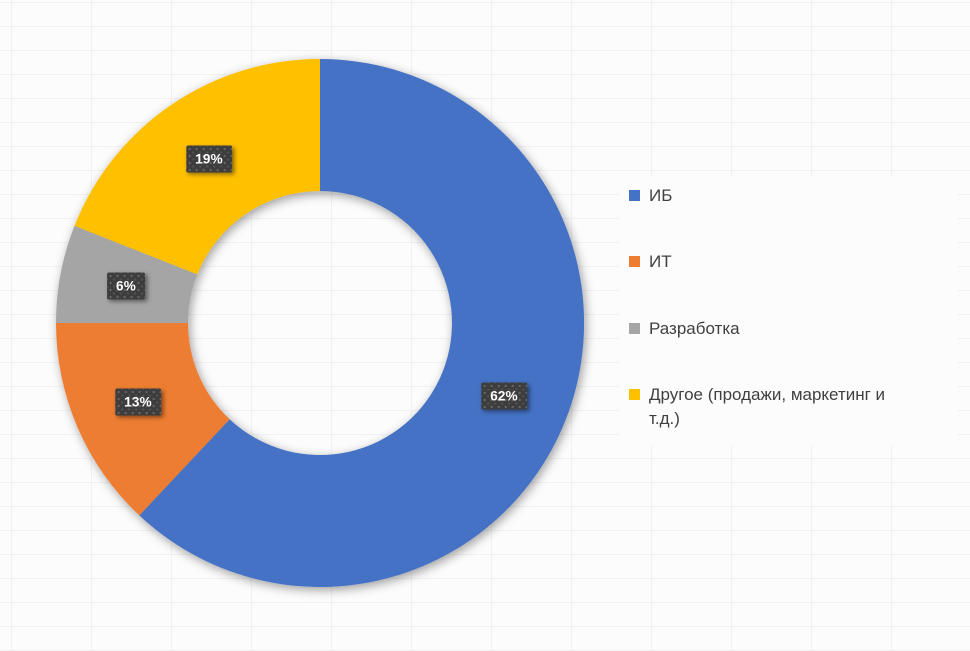  I want to click on legend-item-drugoe: Другое (продажи, маркетинг и т.д.), so click(788, 407).